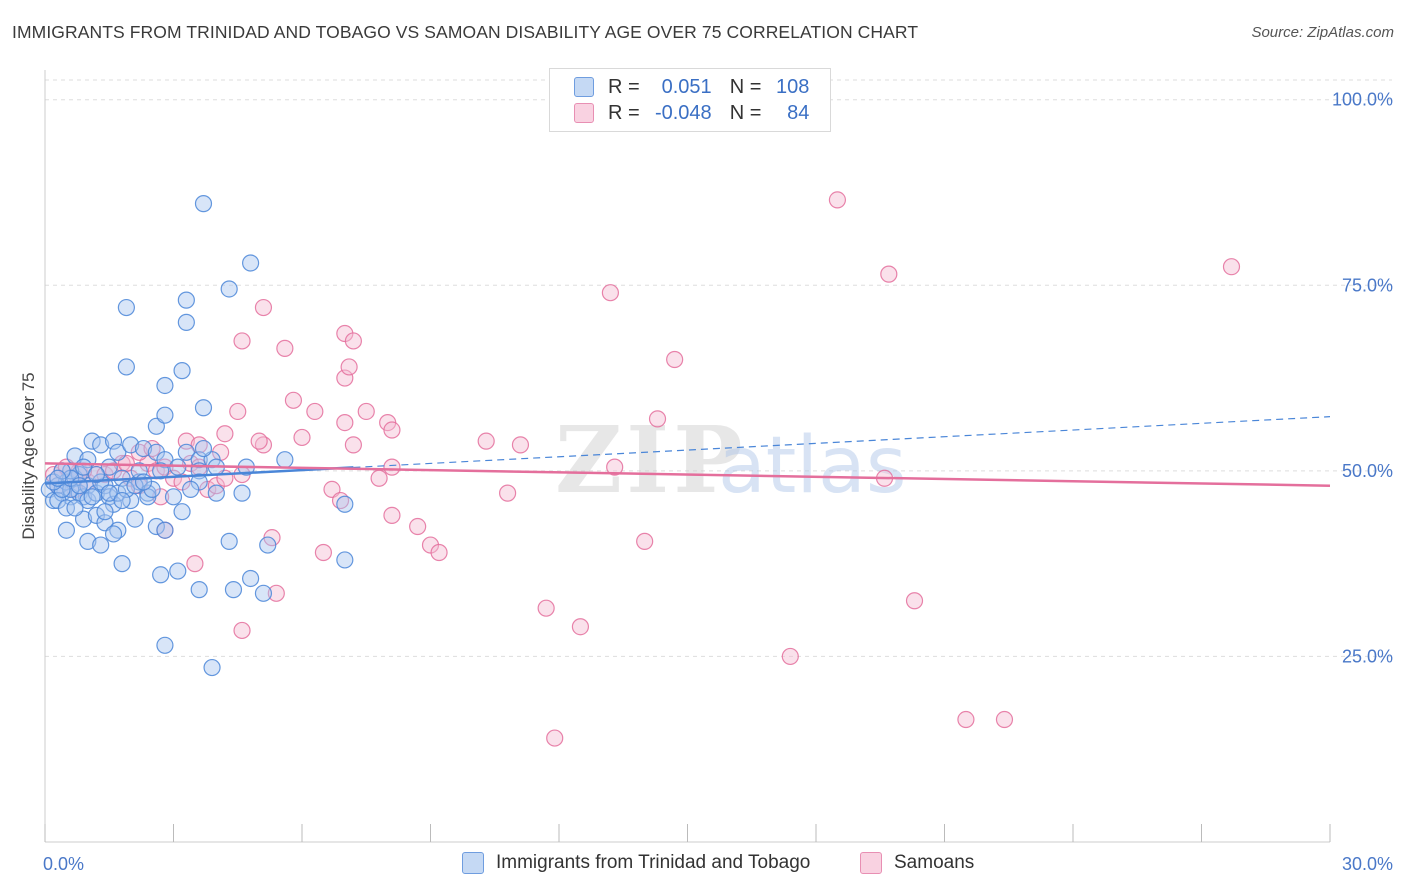  Describe the element at coordinates (686, 86) in the screenshot. I see `legend-r-value: 0.051` at that location.